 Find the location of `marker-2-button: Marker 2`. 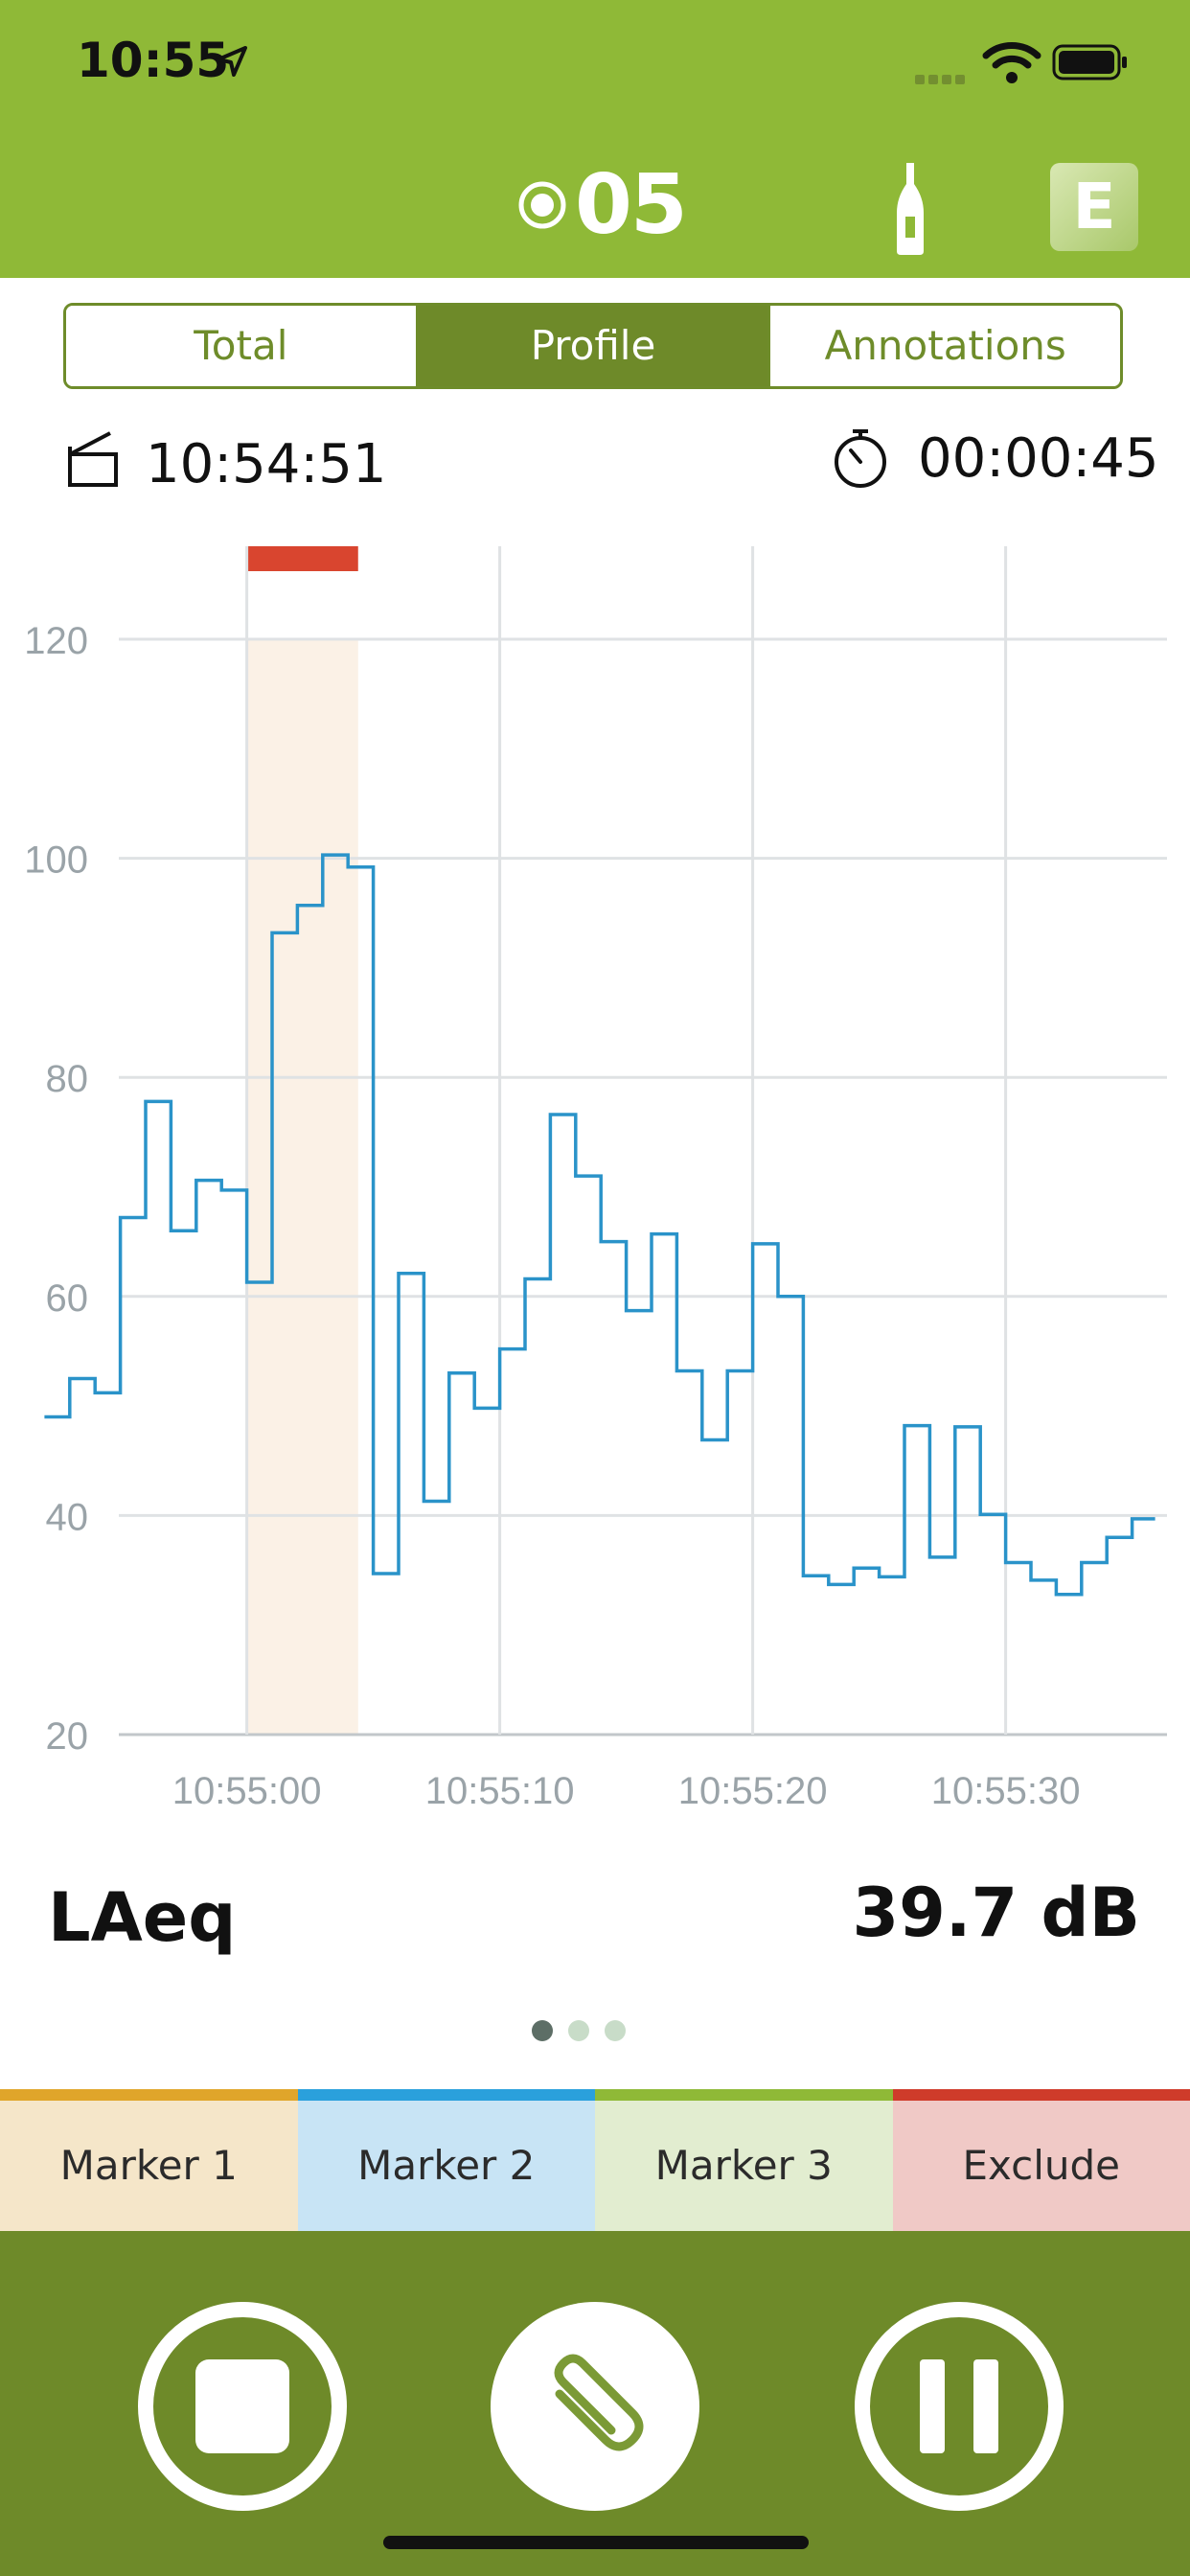

marker-2-button: Marker 2 is located at coordinates (446, 2160).